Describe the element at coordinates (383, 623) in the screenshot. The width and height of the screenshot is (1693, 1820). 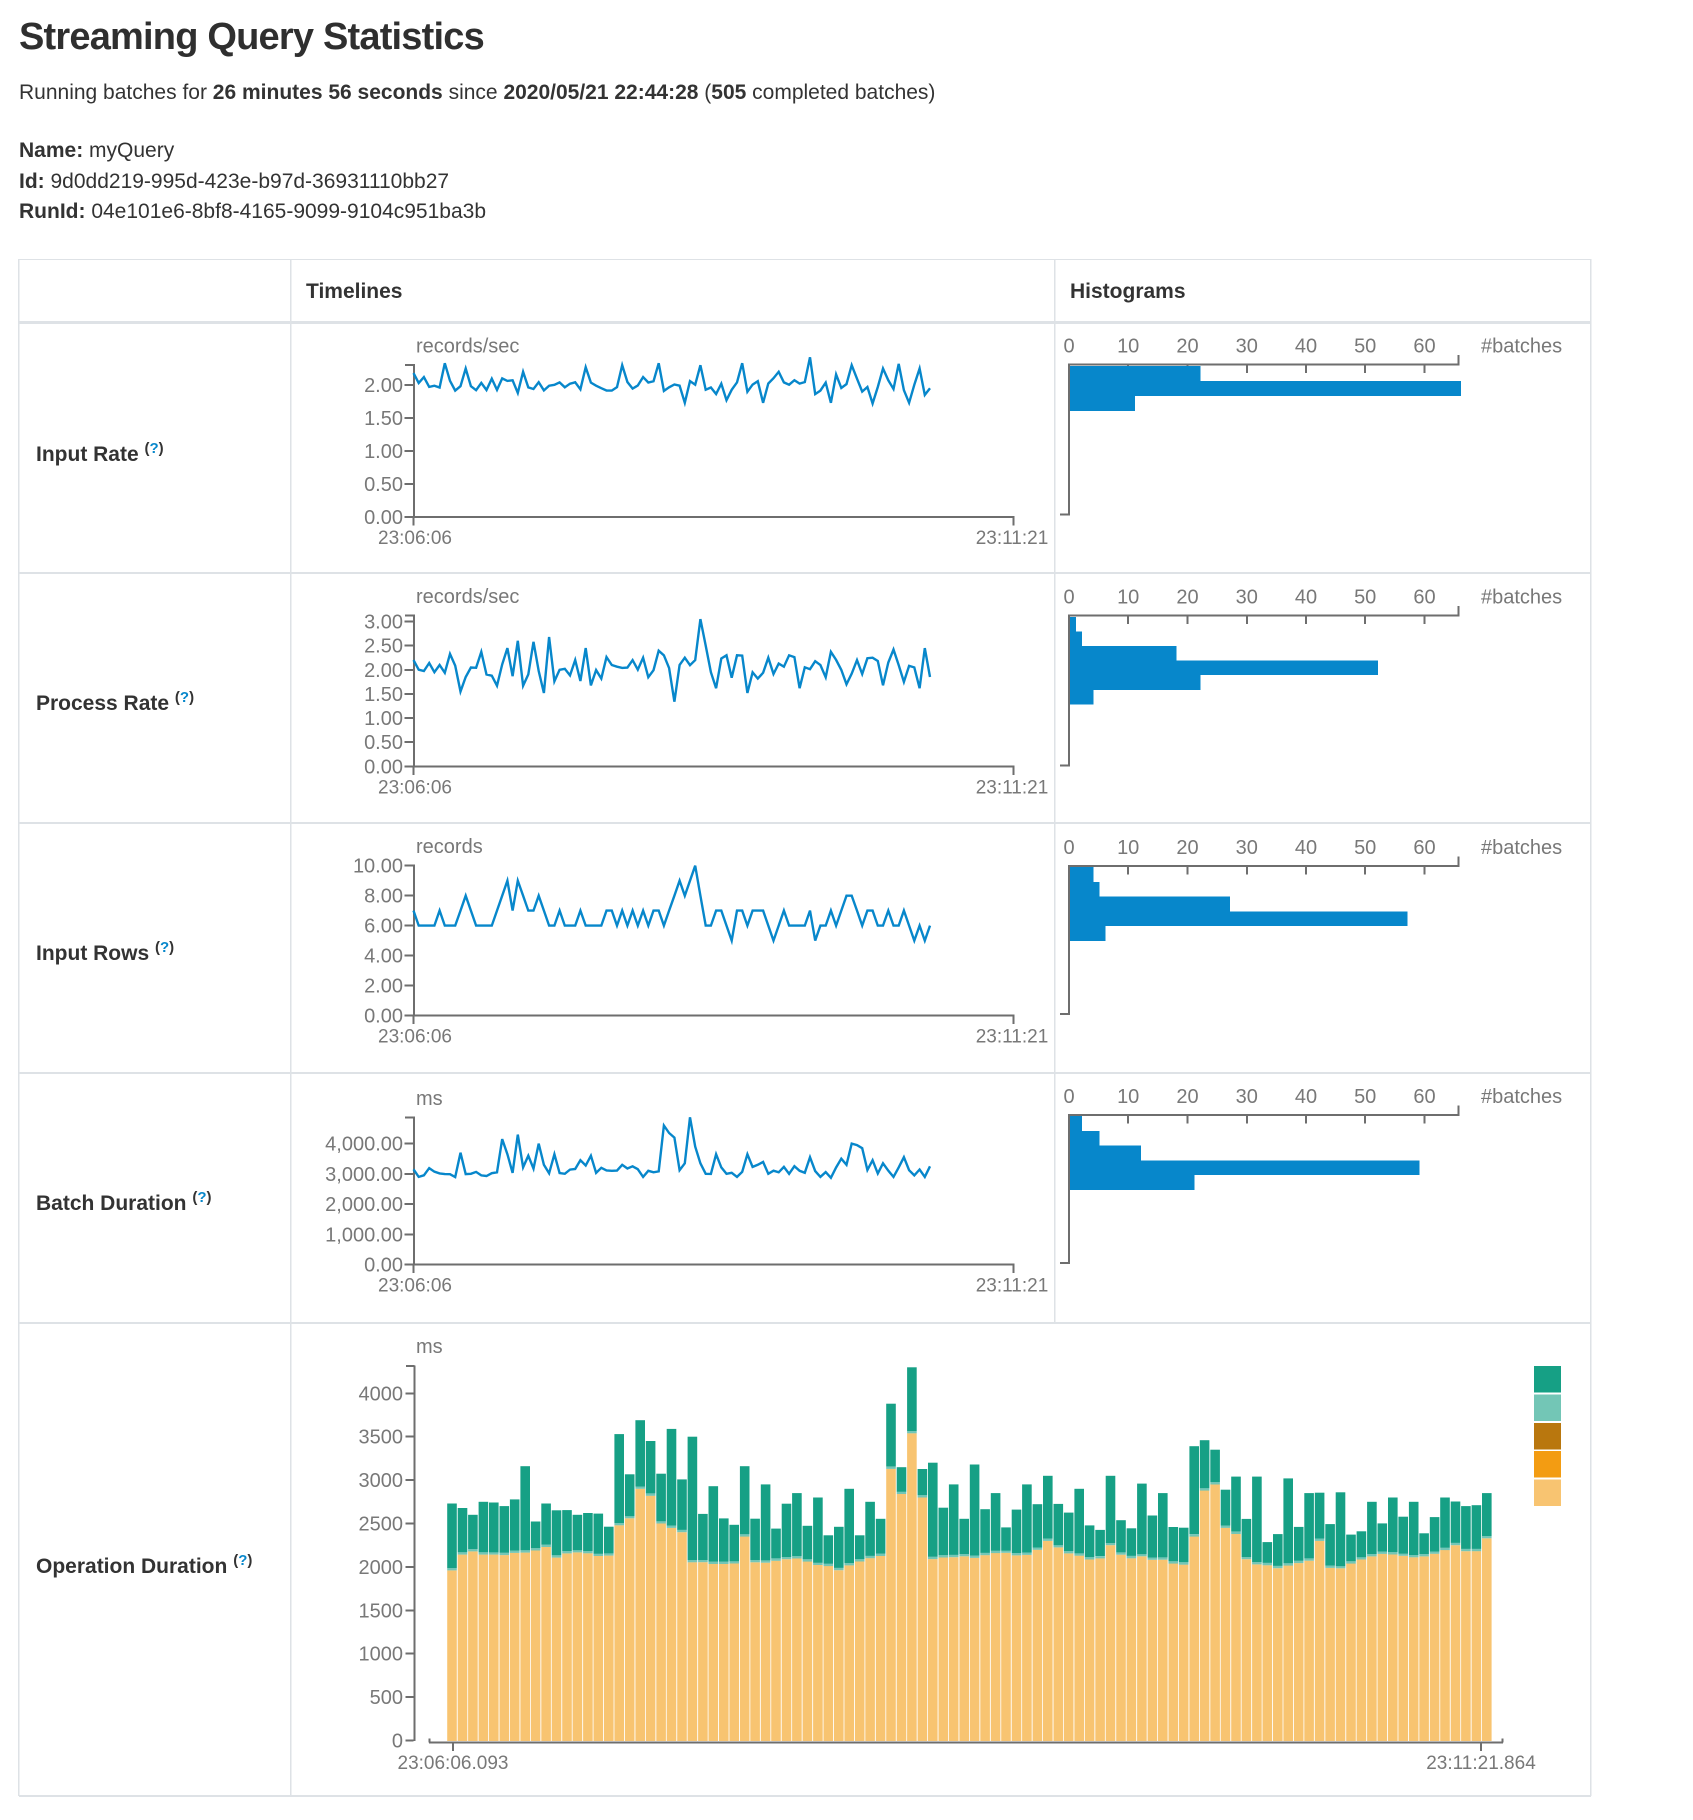
I see `svg-text: 3.00` at that location.